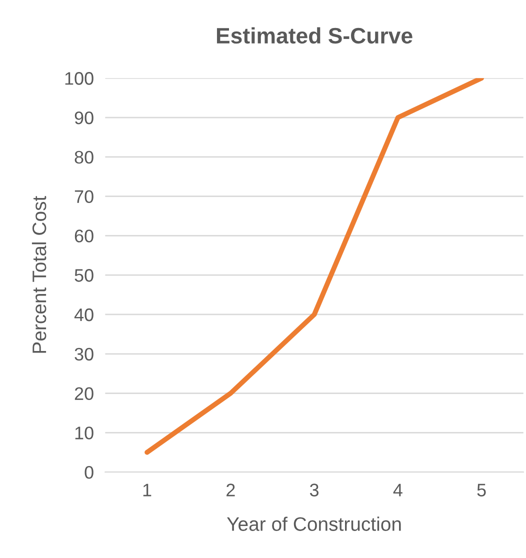 This screenshot has width=526, height=558. What do you see at coordinates (84, 236) in the screenshot?
I see `y-tick-label: 60` at bounding box center [84, 236].